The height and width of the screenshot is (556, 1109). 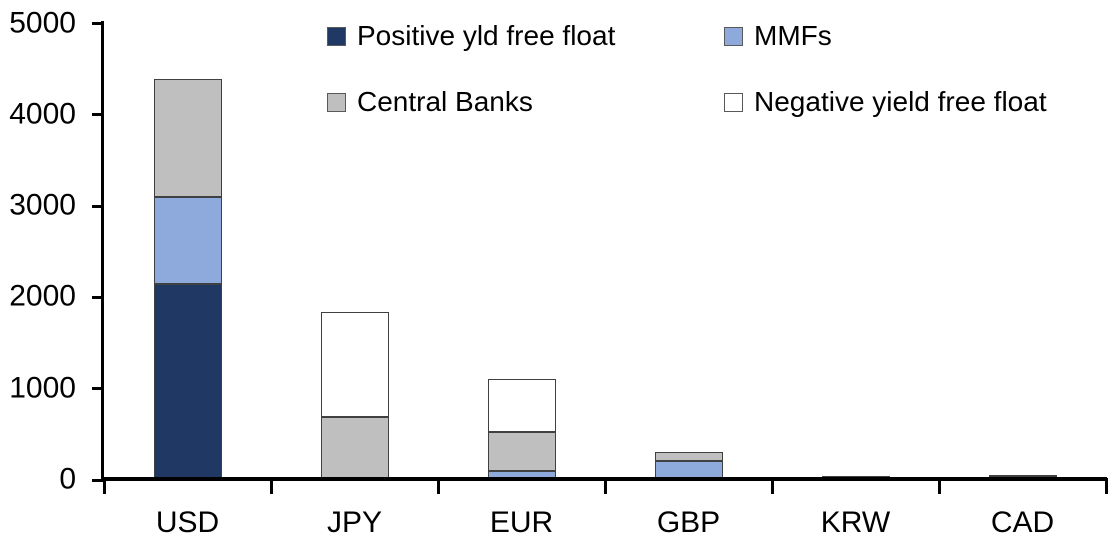 I want to click on legend-item-mmfs: MMFs, so click(x=778, y=36).